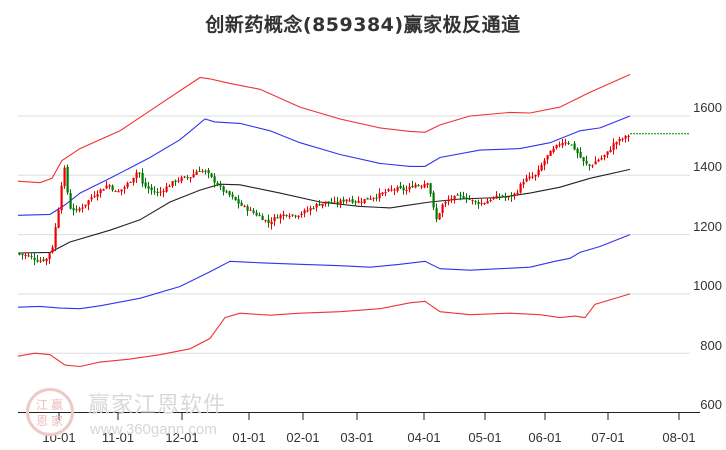 Image resolution: width=726 pixels, height=450 pixels. I want to click on y-tick-800: 800, so click(711, 345).